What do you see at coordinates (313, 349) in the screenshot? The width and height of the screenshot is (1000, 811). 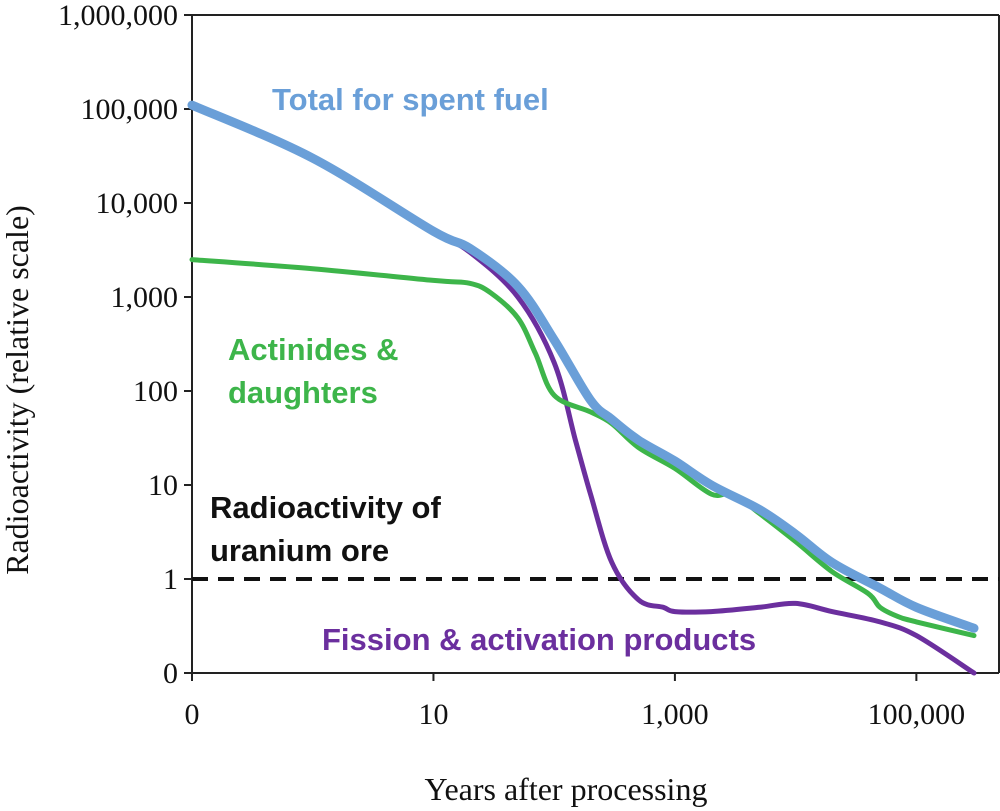 I see `actinides-series-label-line1: Actinides &` at bounding box center [313, 349].